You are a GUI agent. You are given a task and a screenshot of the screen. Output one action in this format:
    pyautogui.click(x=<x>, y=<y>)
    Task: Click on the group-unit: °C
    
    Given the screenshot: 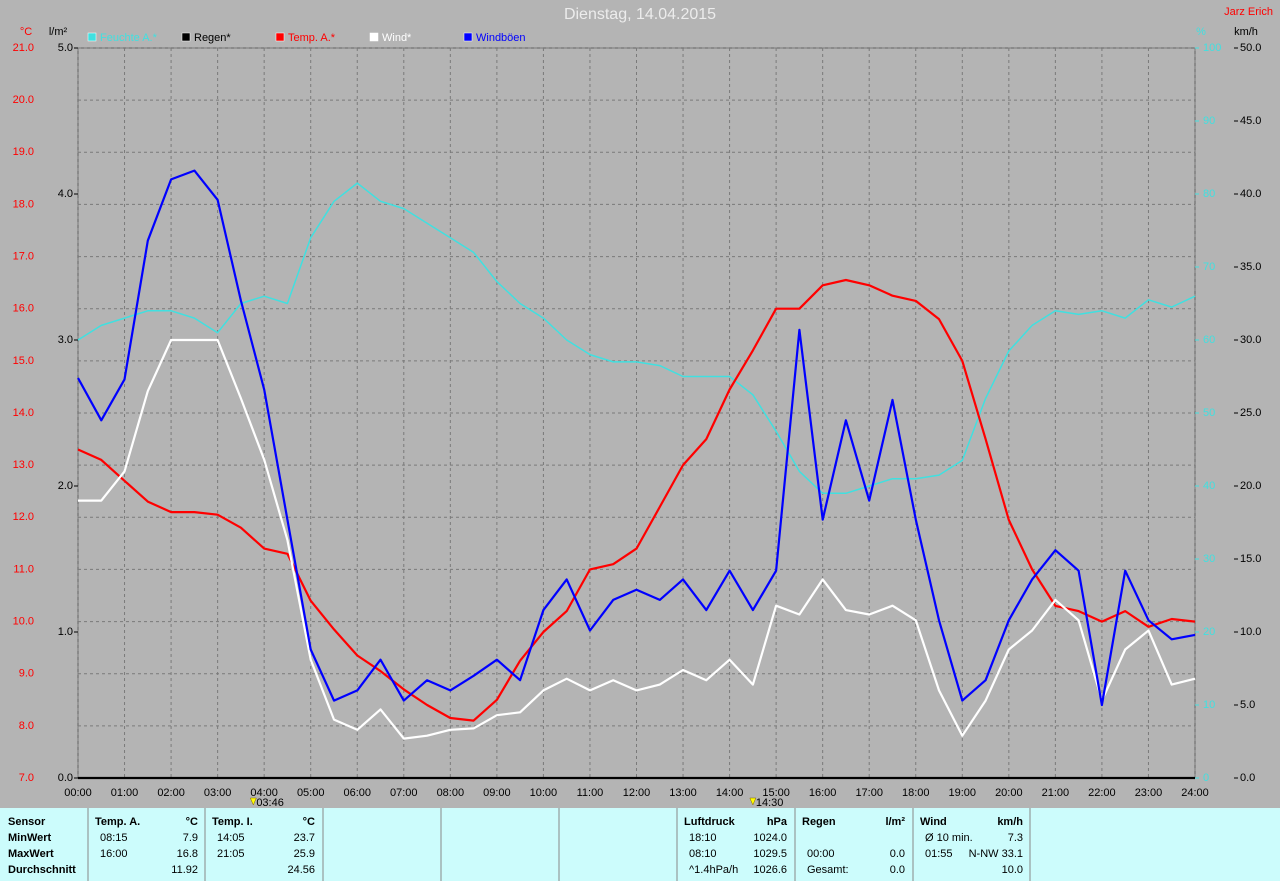 What is the action you would take?
    pyautogui.click(x=309, y=822)
    